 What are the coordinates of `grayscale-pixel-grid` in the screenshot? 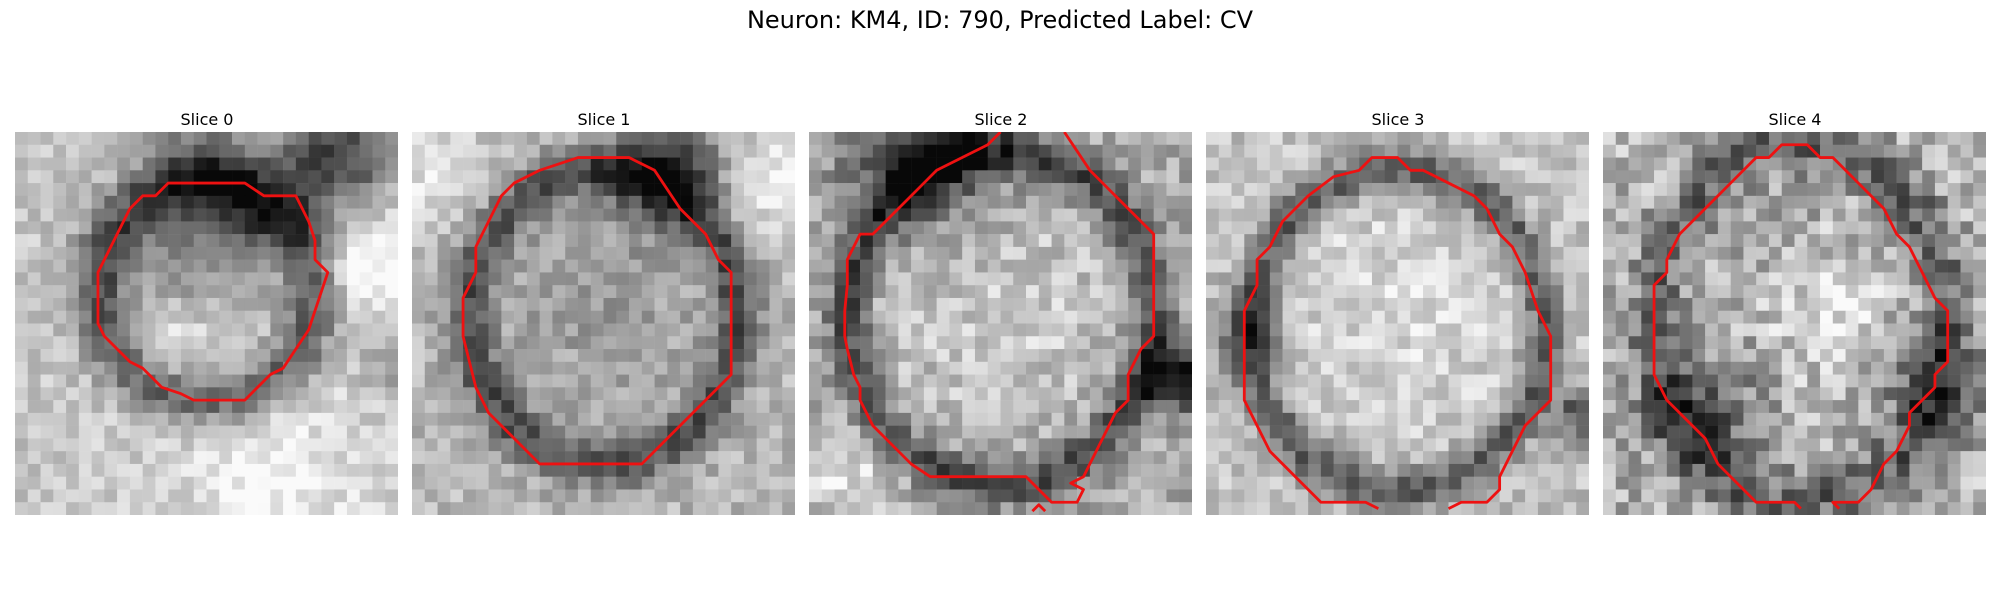 It's located at (1397, 323).